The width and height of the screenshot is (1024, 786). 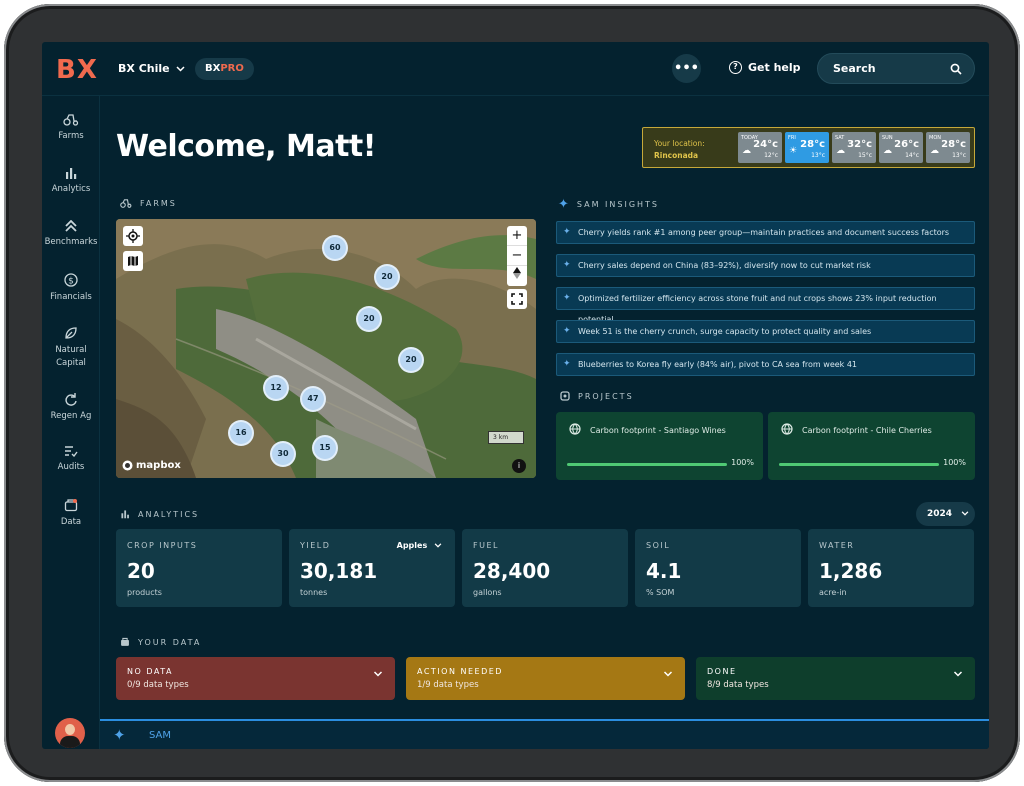 What do you see at coordinates (158, 203) in the screenshot?
I see `farms-label: FARMS` at bounding box center [158, 203].